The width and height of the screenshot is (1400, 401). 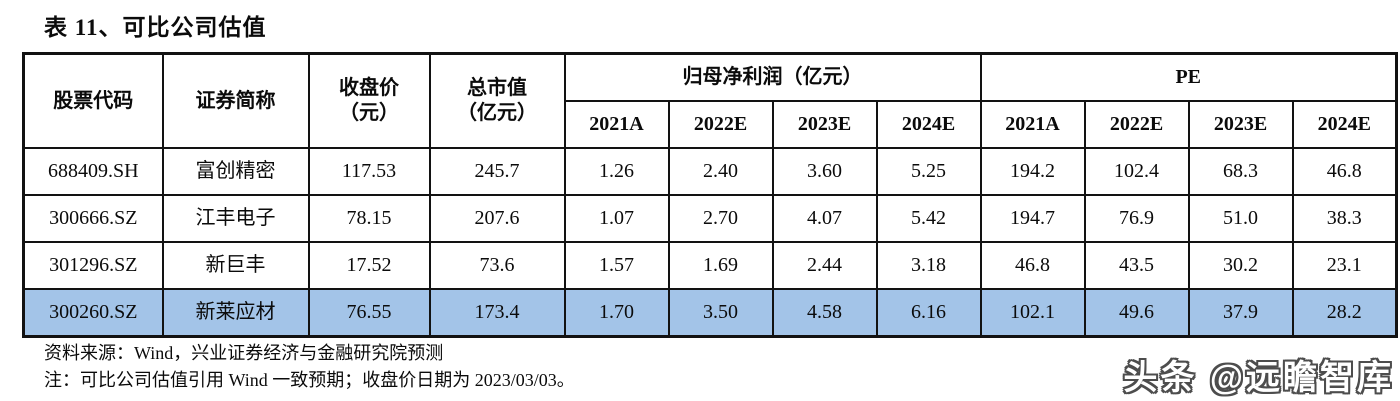 What do you see at coordinates (369, 113) in the screenshot?
I see `close-price-label-line2: （元）` at bounding box center [369, 113].